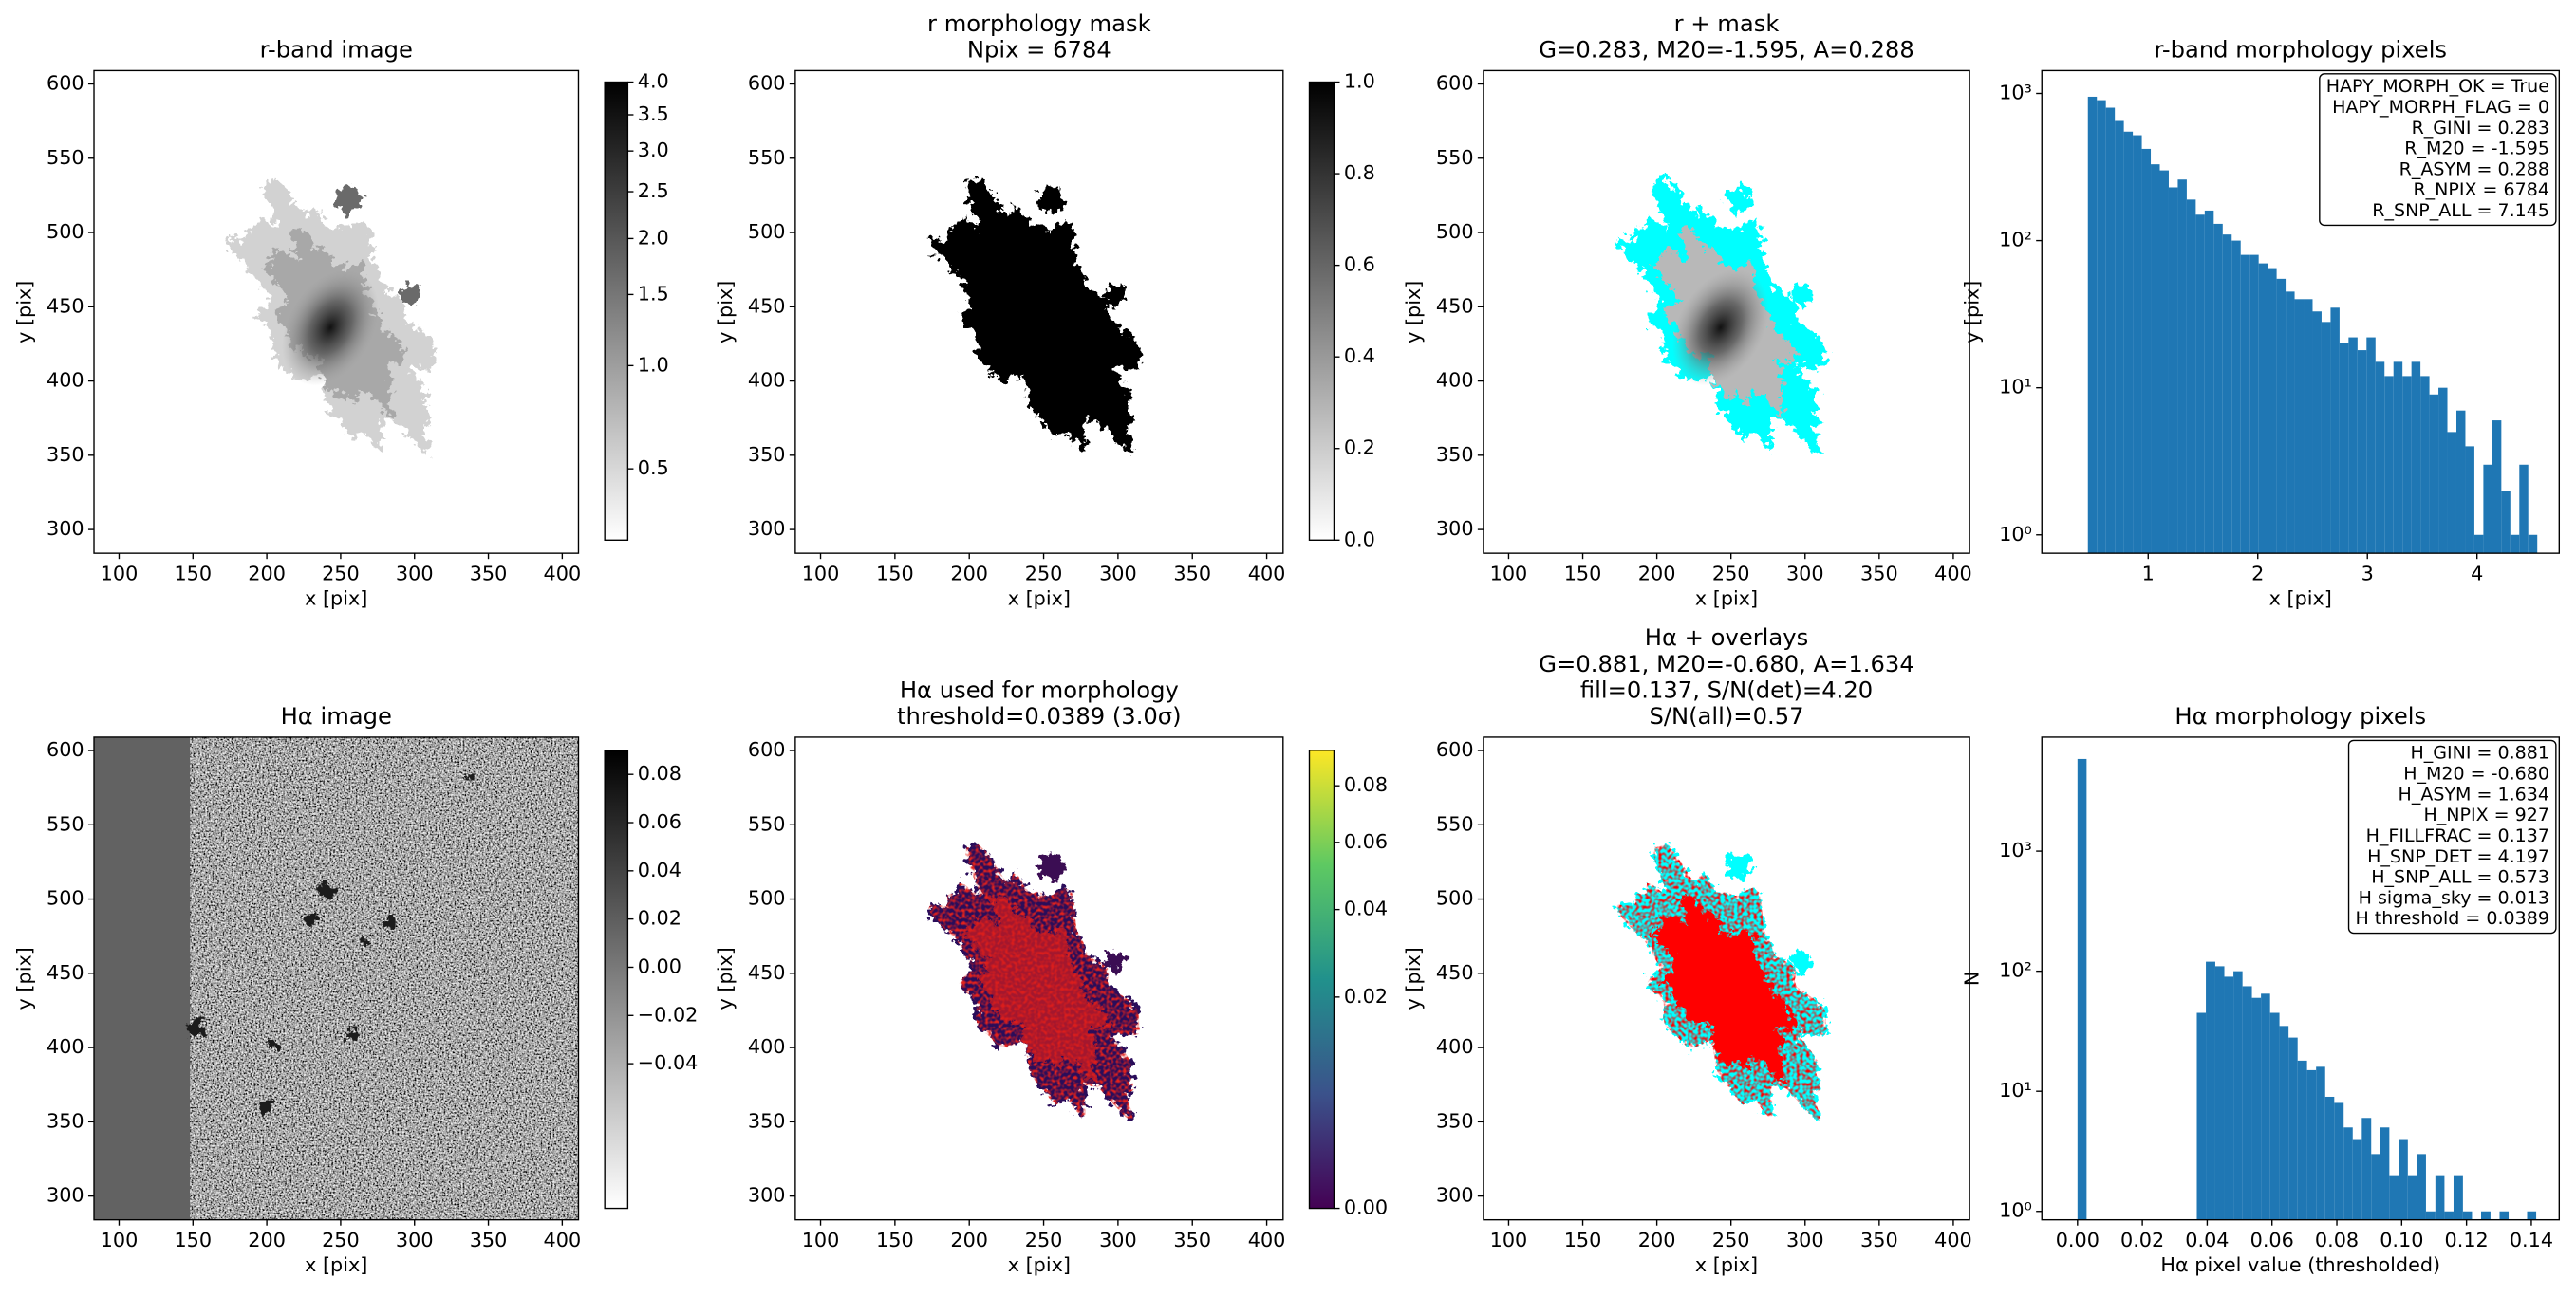  I want to click on image-content, so click(331, 315).